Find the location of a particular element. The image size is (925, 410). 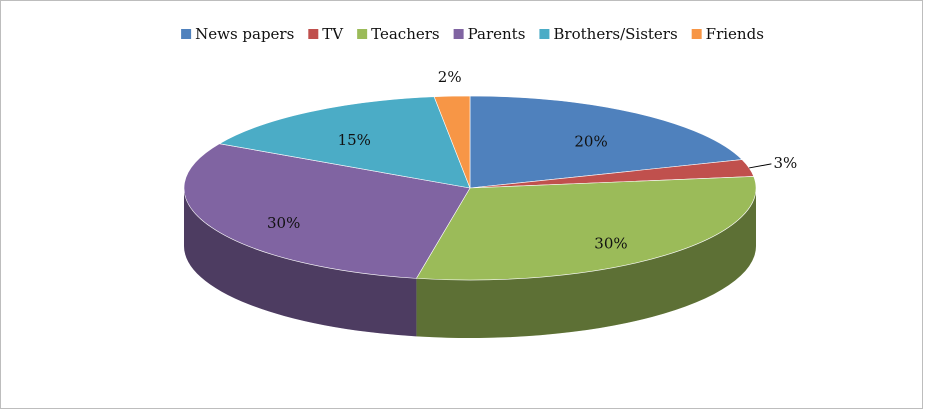

legend-label: TV is located at coordinates (333, 34).